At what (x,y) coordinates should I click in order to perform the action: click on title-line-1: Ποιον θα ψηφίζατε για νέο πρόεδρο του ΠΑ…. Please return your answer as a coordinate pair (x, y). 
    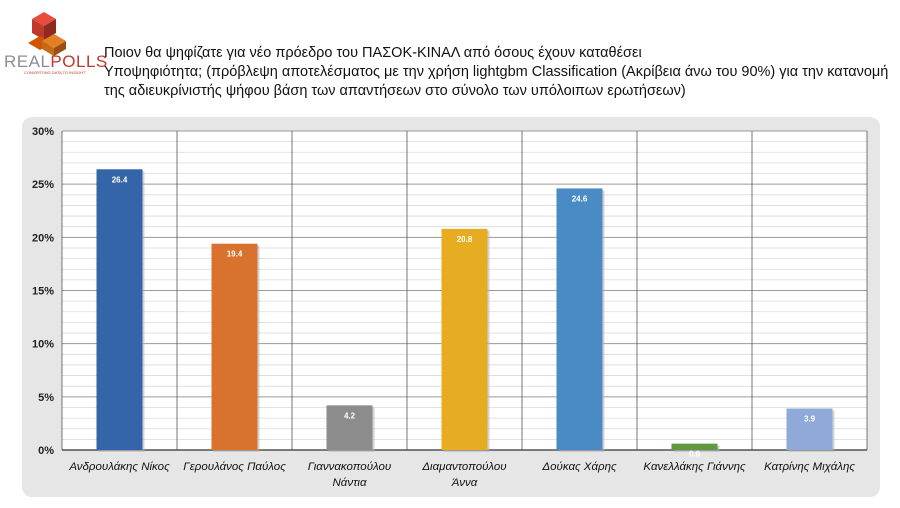
    Looking at the image, I should click on (373, 53).